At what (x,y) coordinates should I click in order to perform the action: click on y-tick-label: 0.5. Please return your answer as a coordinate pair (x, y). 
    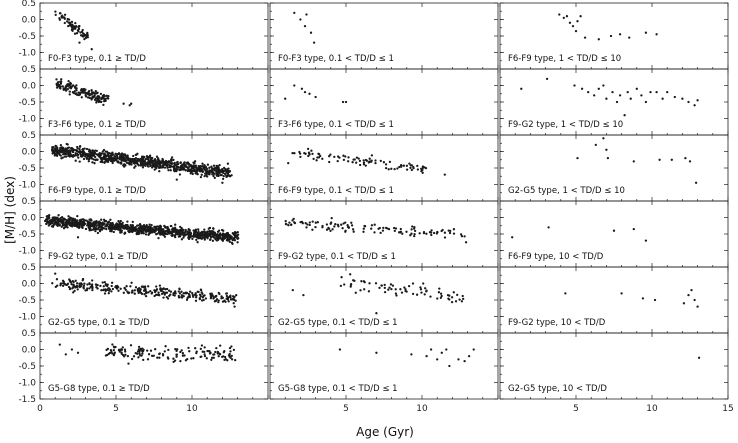
    Looking at the image, I should click on (29, 334).